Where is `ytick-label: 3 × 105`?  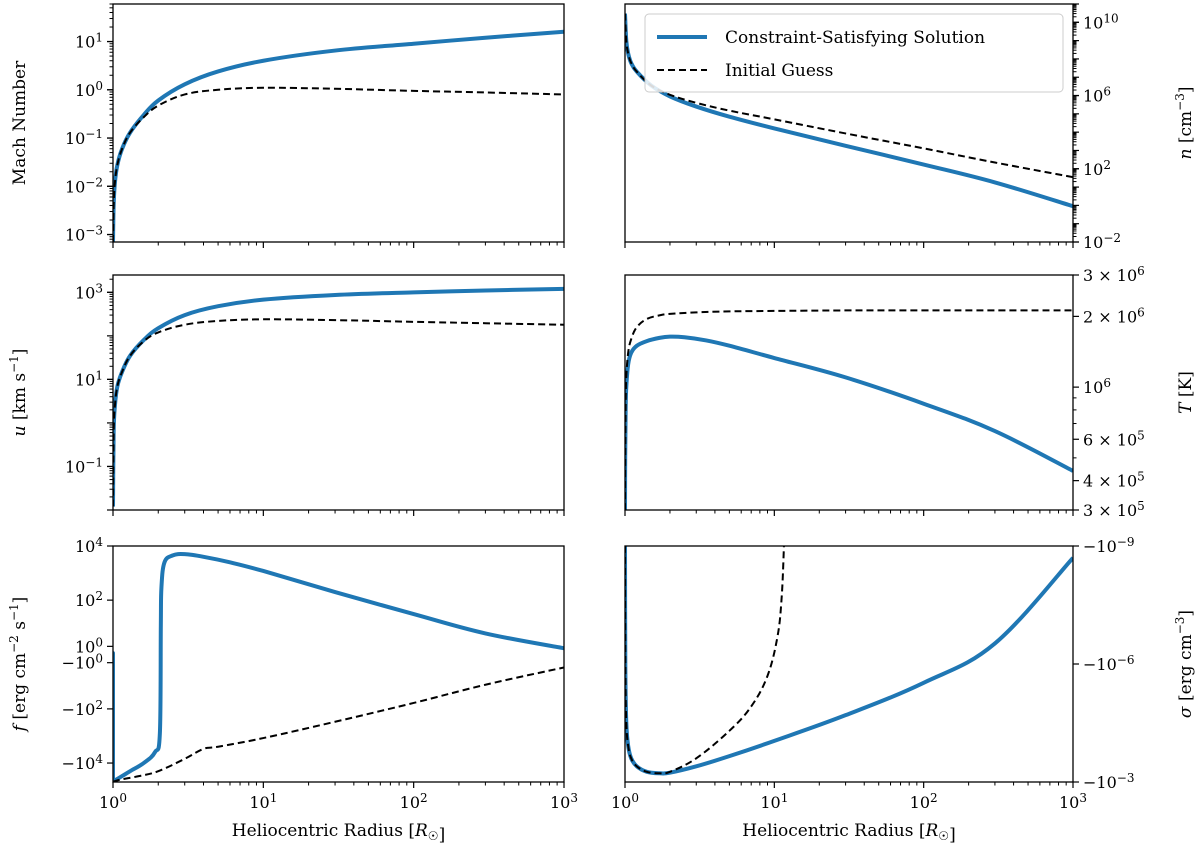
ytick-label: 3 × 105 is located at coordinates (1114, 509).